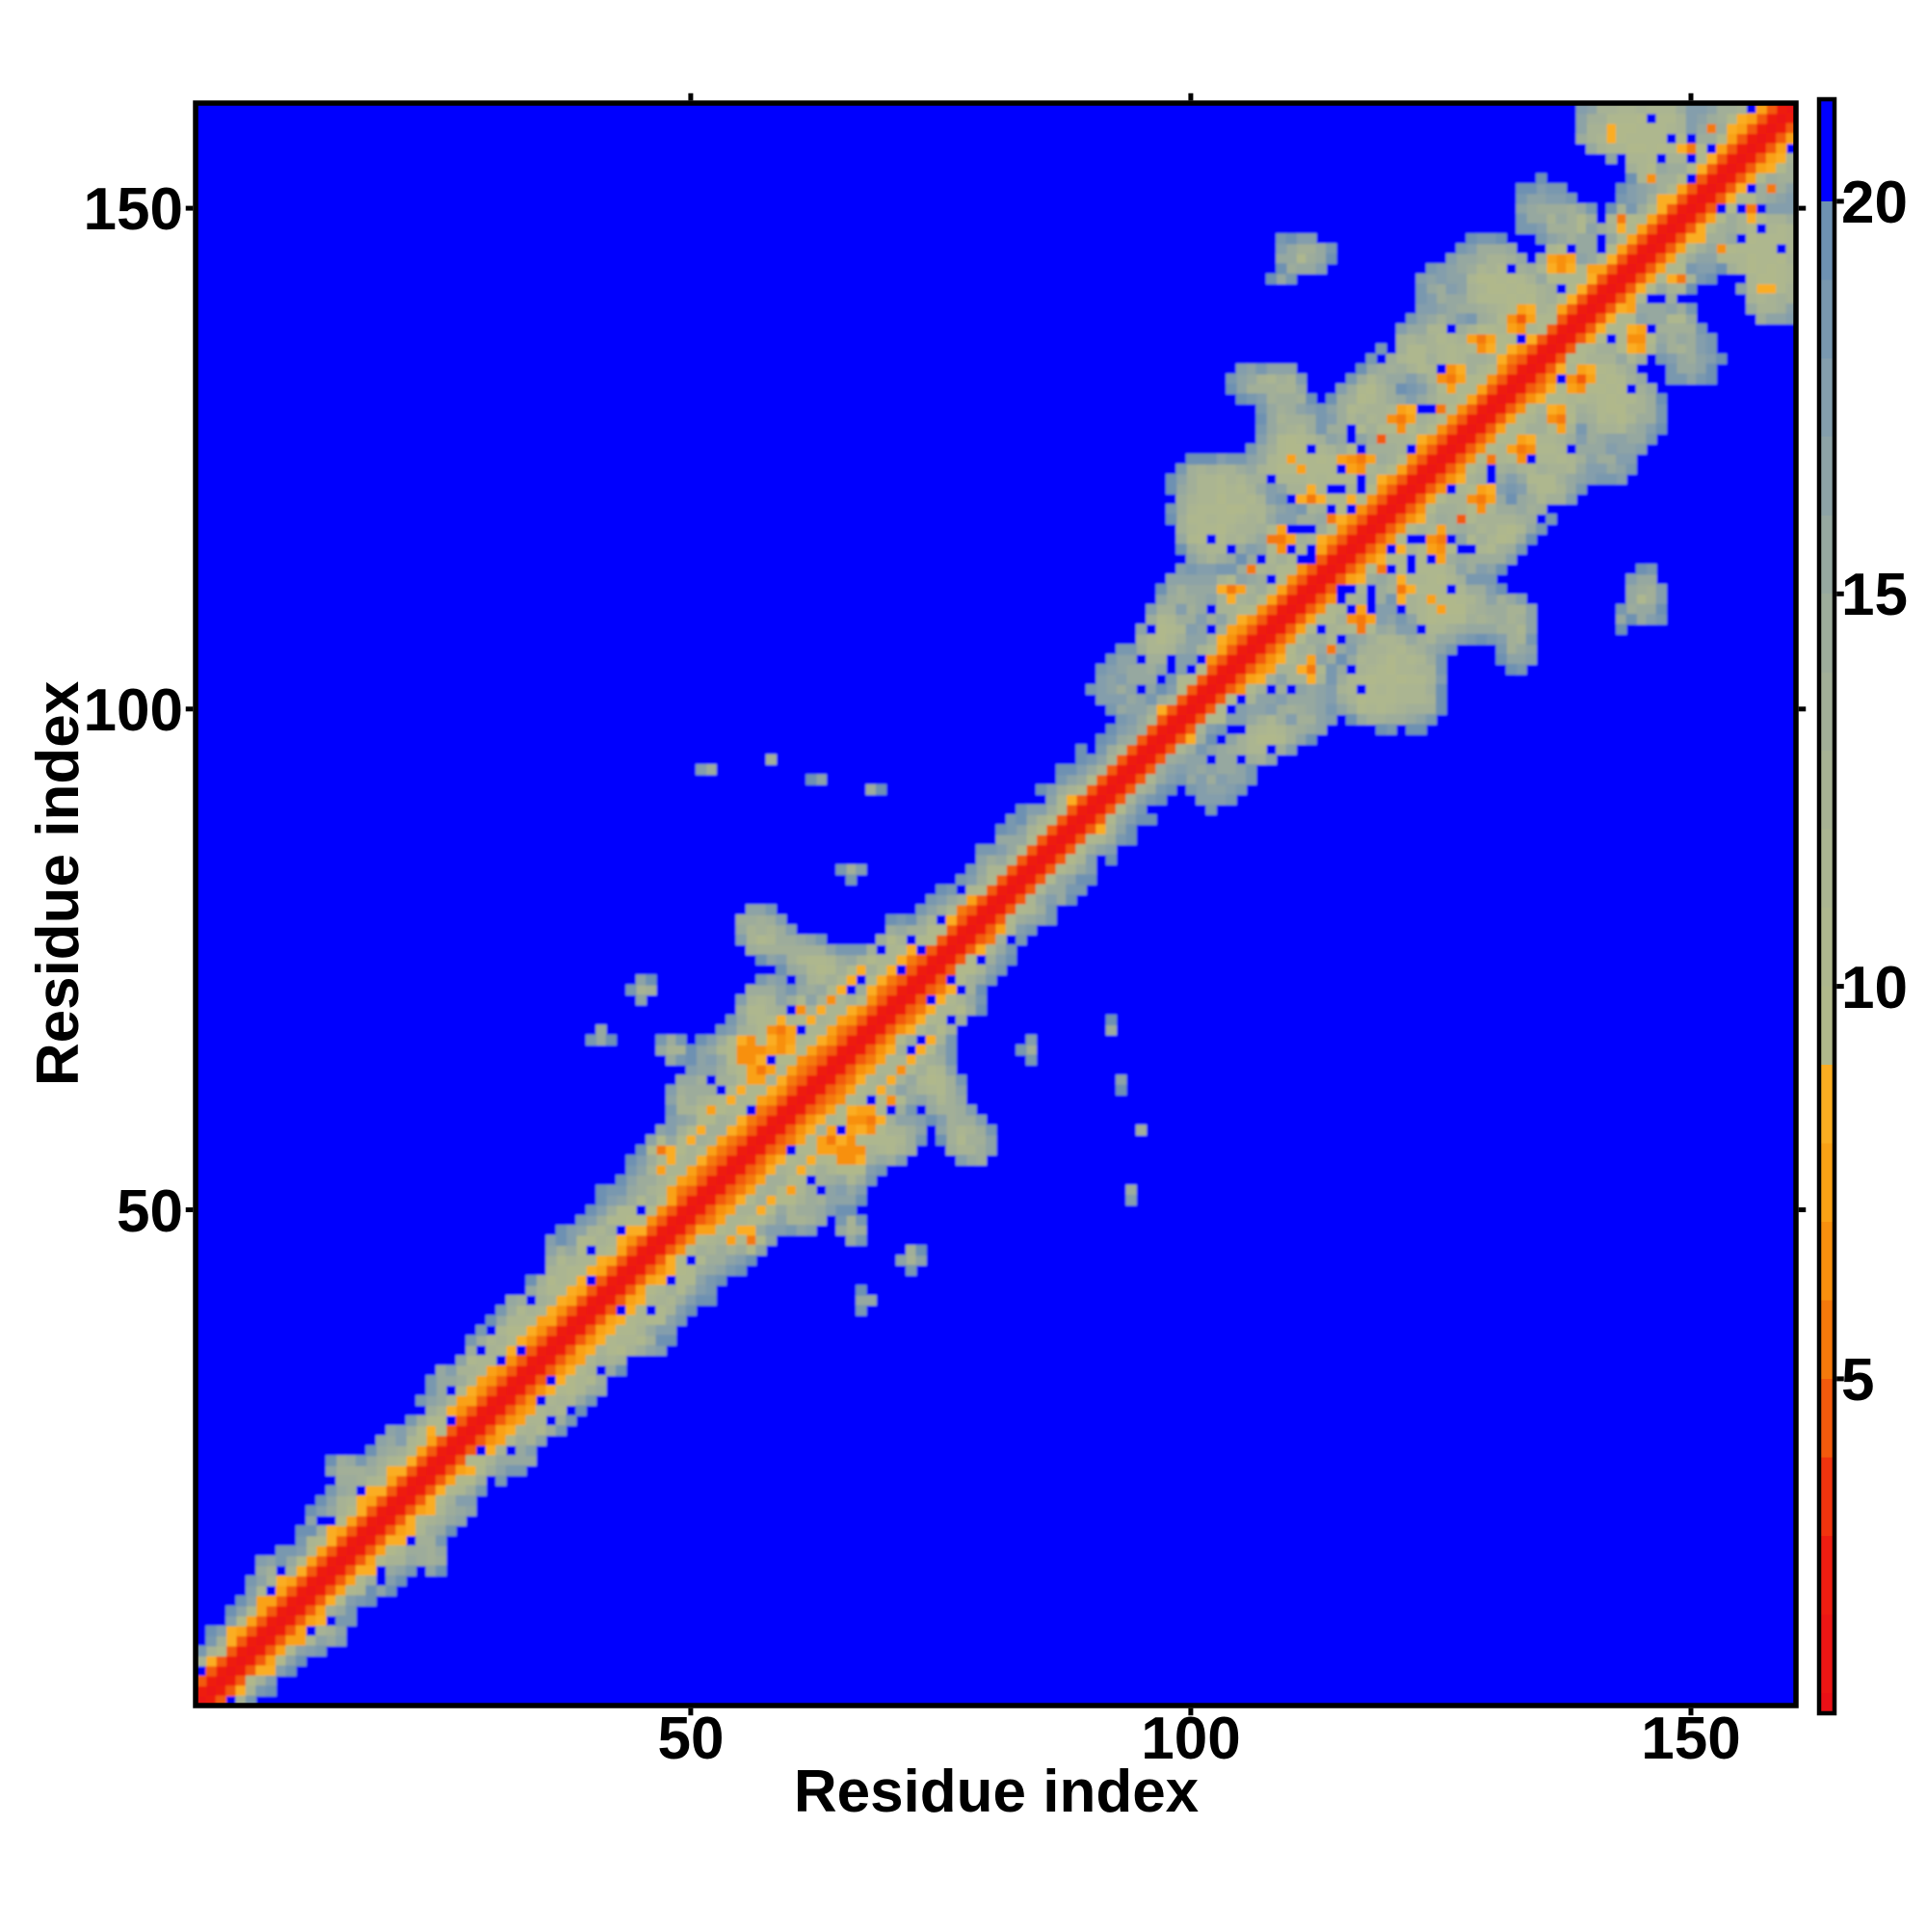  What do you see at coordinates (1874, 988) in the screenshot?
I see `svg-text: 10` at bounding box center [1874, 988].